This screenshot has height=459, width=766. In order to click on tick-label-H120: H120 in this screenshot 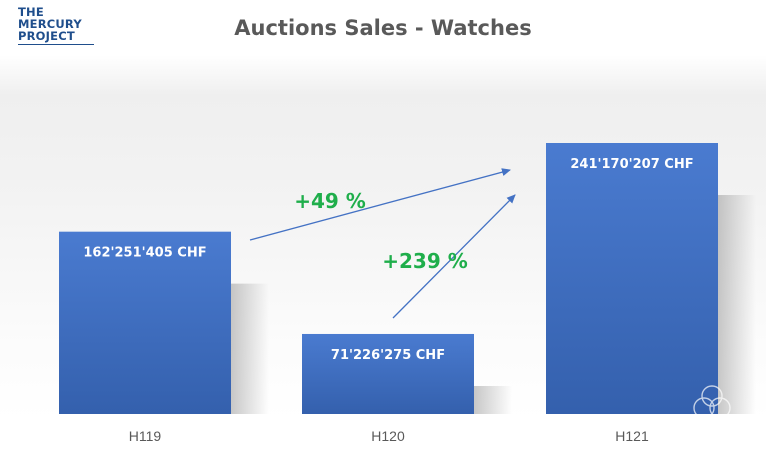, I will do `click(388, 436)`.